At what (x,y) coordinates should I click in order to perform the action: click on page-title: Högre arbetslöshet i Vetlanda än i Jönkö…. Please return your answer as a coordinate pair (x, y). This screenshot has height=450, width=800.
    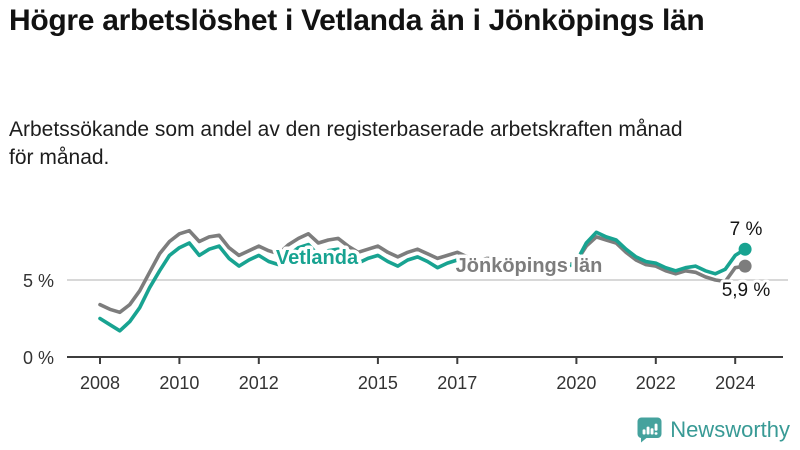
    Looking at the image, I should click on (357, 20).